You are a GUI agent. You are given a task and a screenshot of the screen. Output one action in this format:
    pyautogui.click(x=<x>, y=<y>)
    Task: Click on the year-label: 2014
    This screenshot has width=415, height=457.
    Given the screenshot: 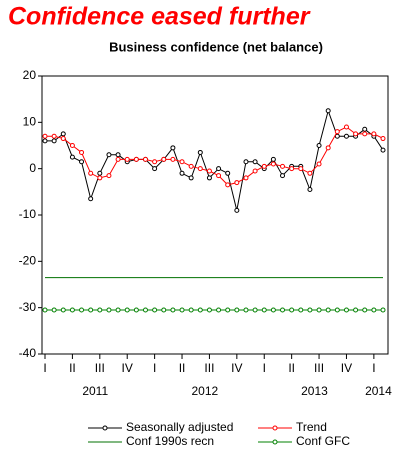 What is the action you would take?
    pyautogui.click(x=378, y=391)
    